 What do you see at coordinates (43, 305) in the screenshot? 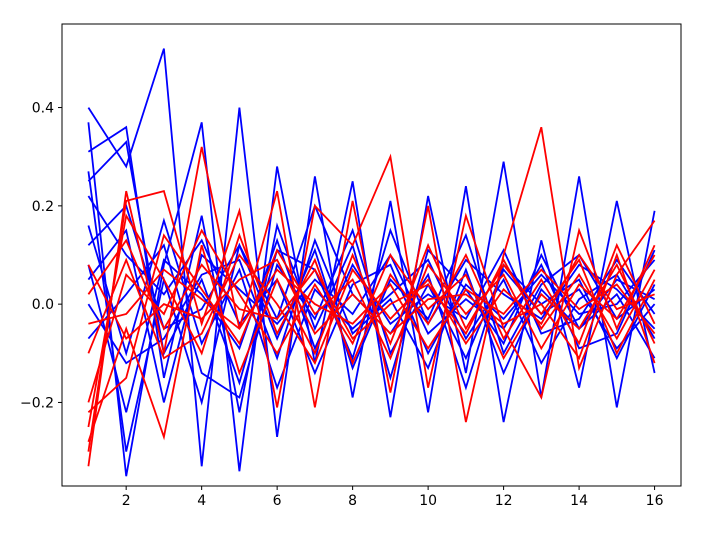
I see `y-tick-label: 0.0` at bounding box center [43, 305].